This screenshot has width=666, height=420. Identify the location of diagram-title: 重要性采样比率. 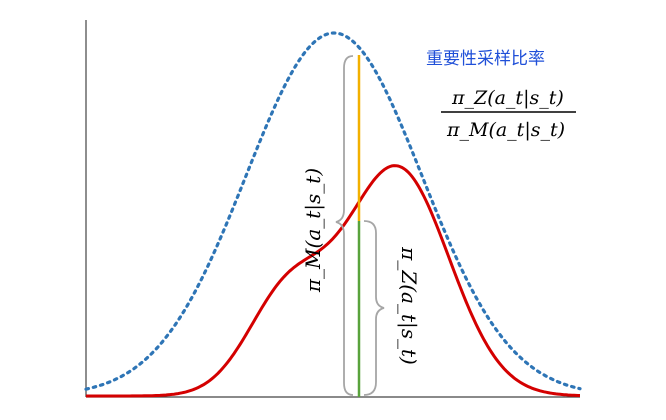
(485, 59).